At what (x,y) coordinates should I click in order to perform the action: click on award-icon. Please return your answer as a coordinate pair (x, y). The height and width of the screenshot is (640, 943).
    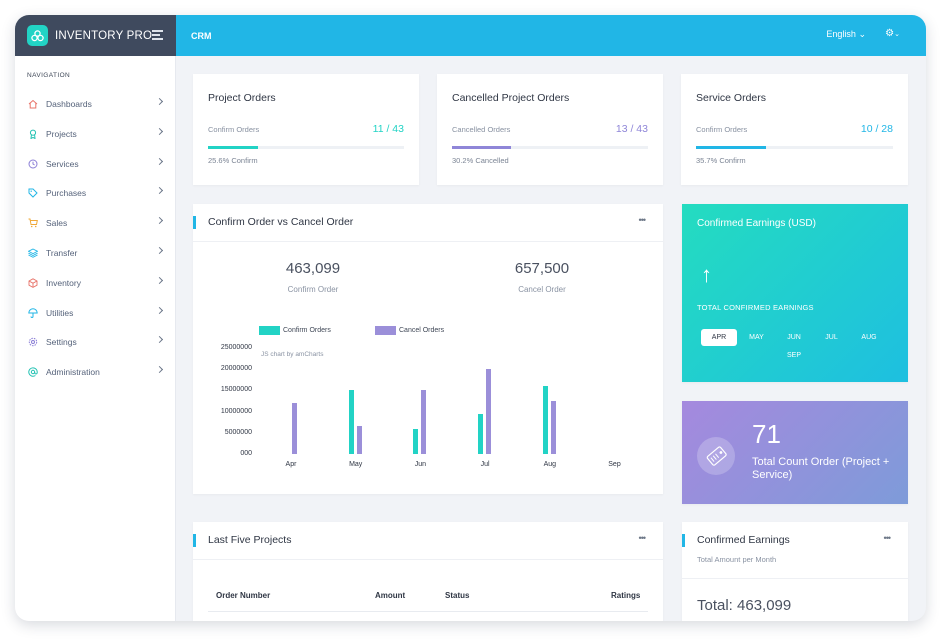
    Looking at the image, I should click on (33, 134).